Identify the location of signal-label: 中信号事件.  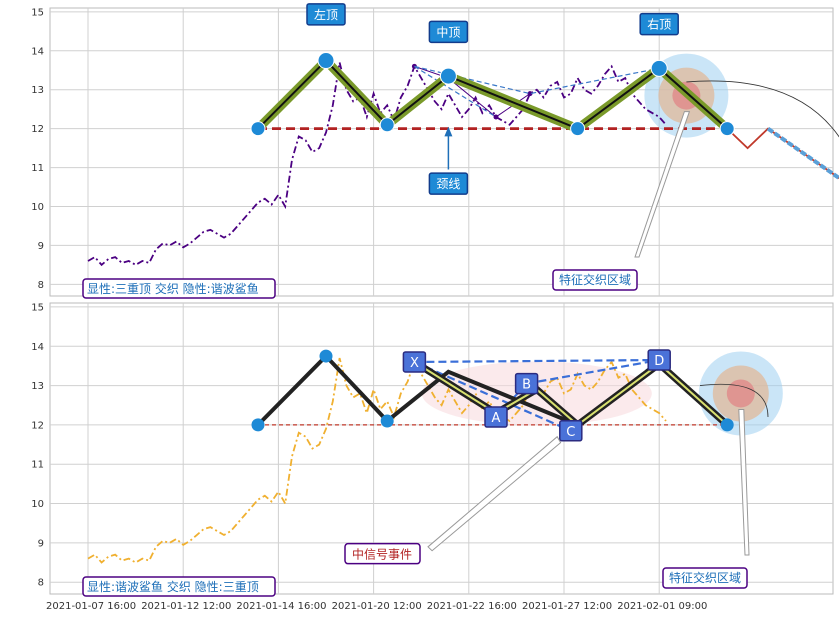
(382, 554).